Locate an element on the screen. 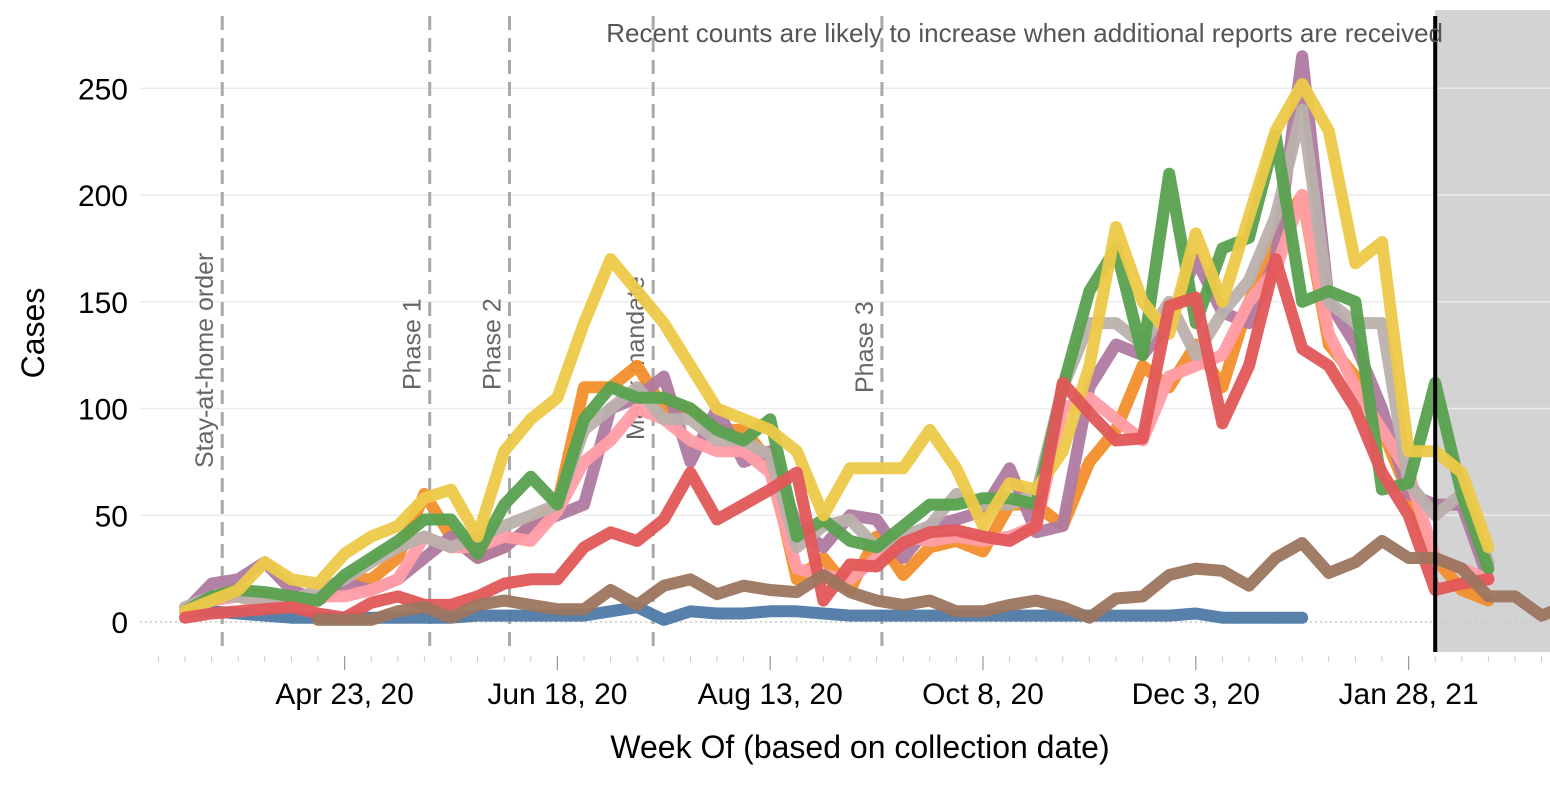  series-line is located at coordinates (931, 580).